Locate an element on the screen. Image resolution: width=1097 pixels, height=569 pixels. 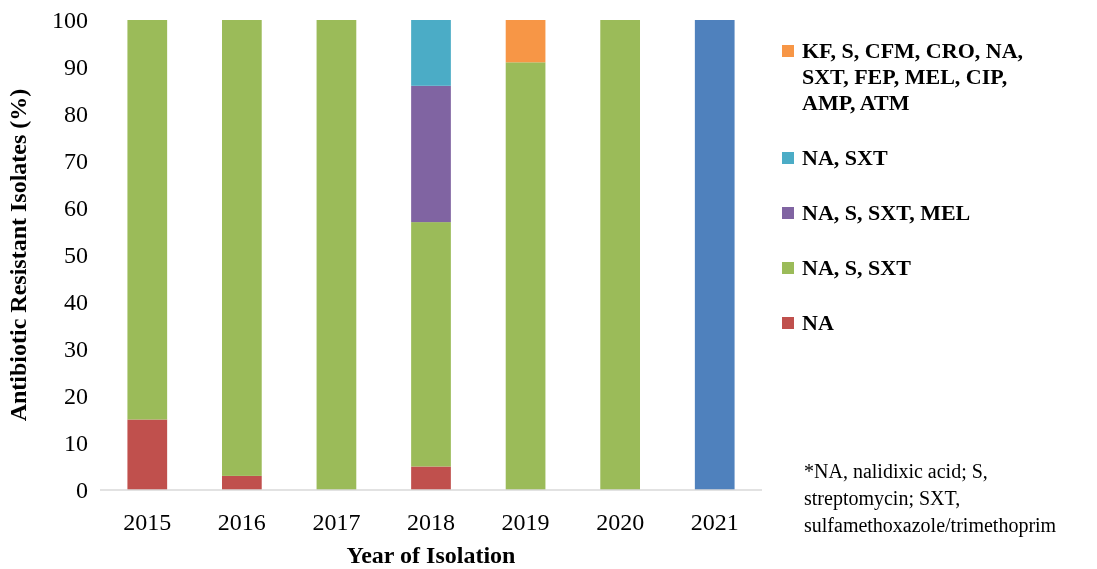
y-tick-label: 20 is located at coordinates (76, 396).